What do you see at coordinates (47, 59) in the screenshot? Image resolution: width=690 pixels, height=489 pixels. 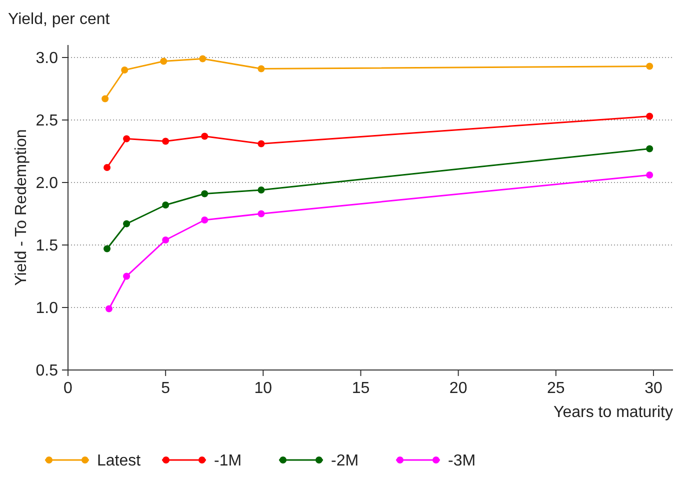 I see `y-tick-label: 3.0` at bounding box center [47, 59].